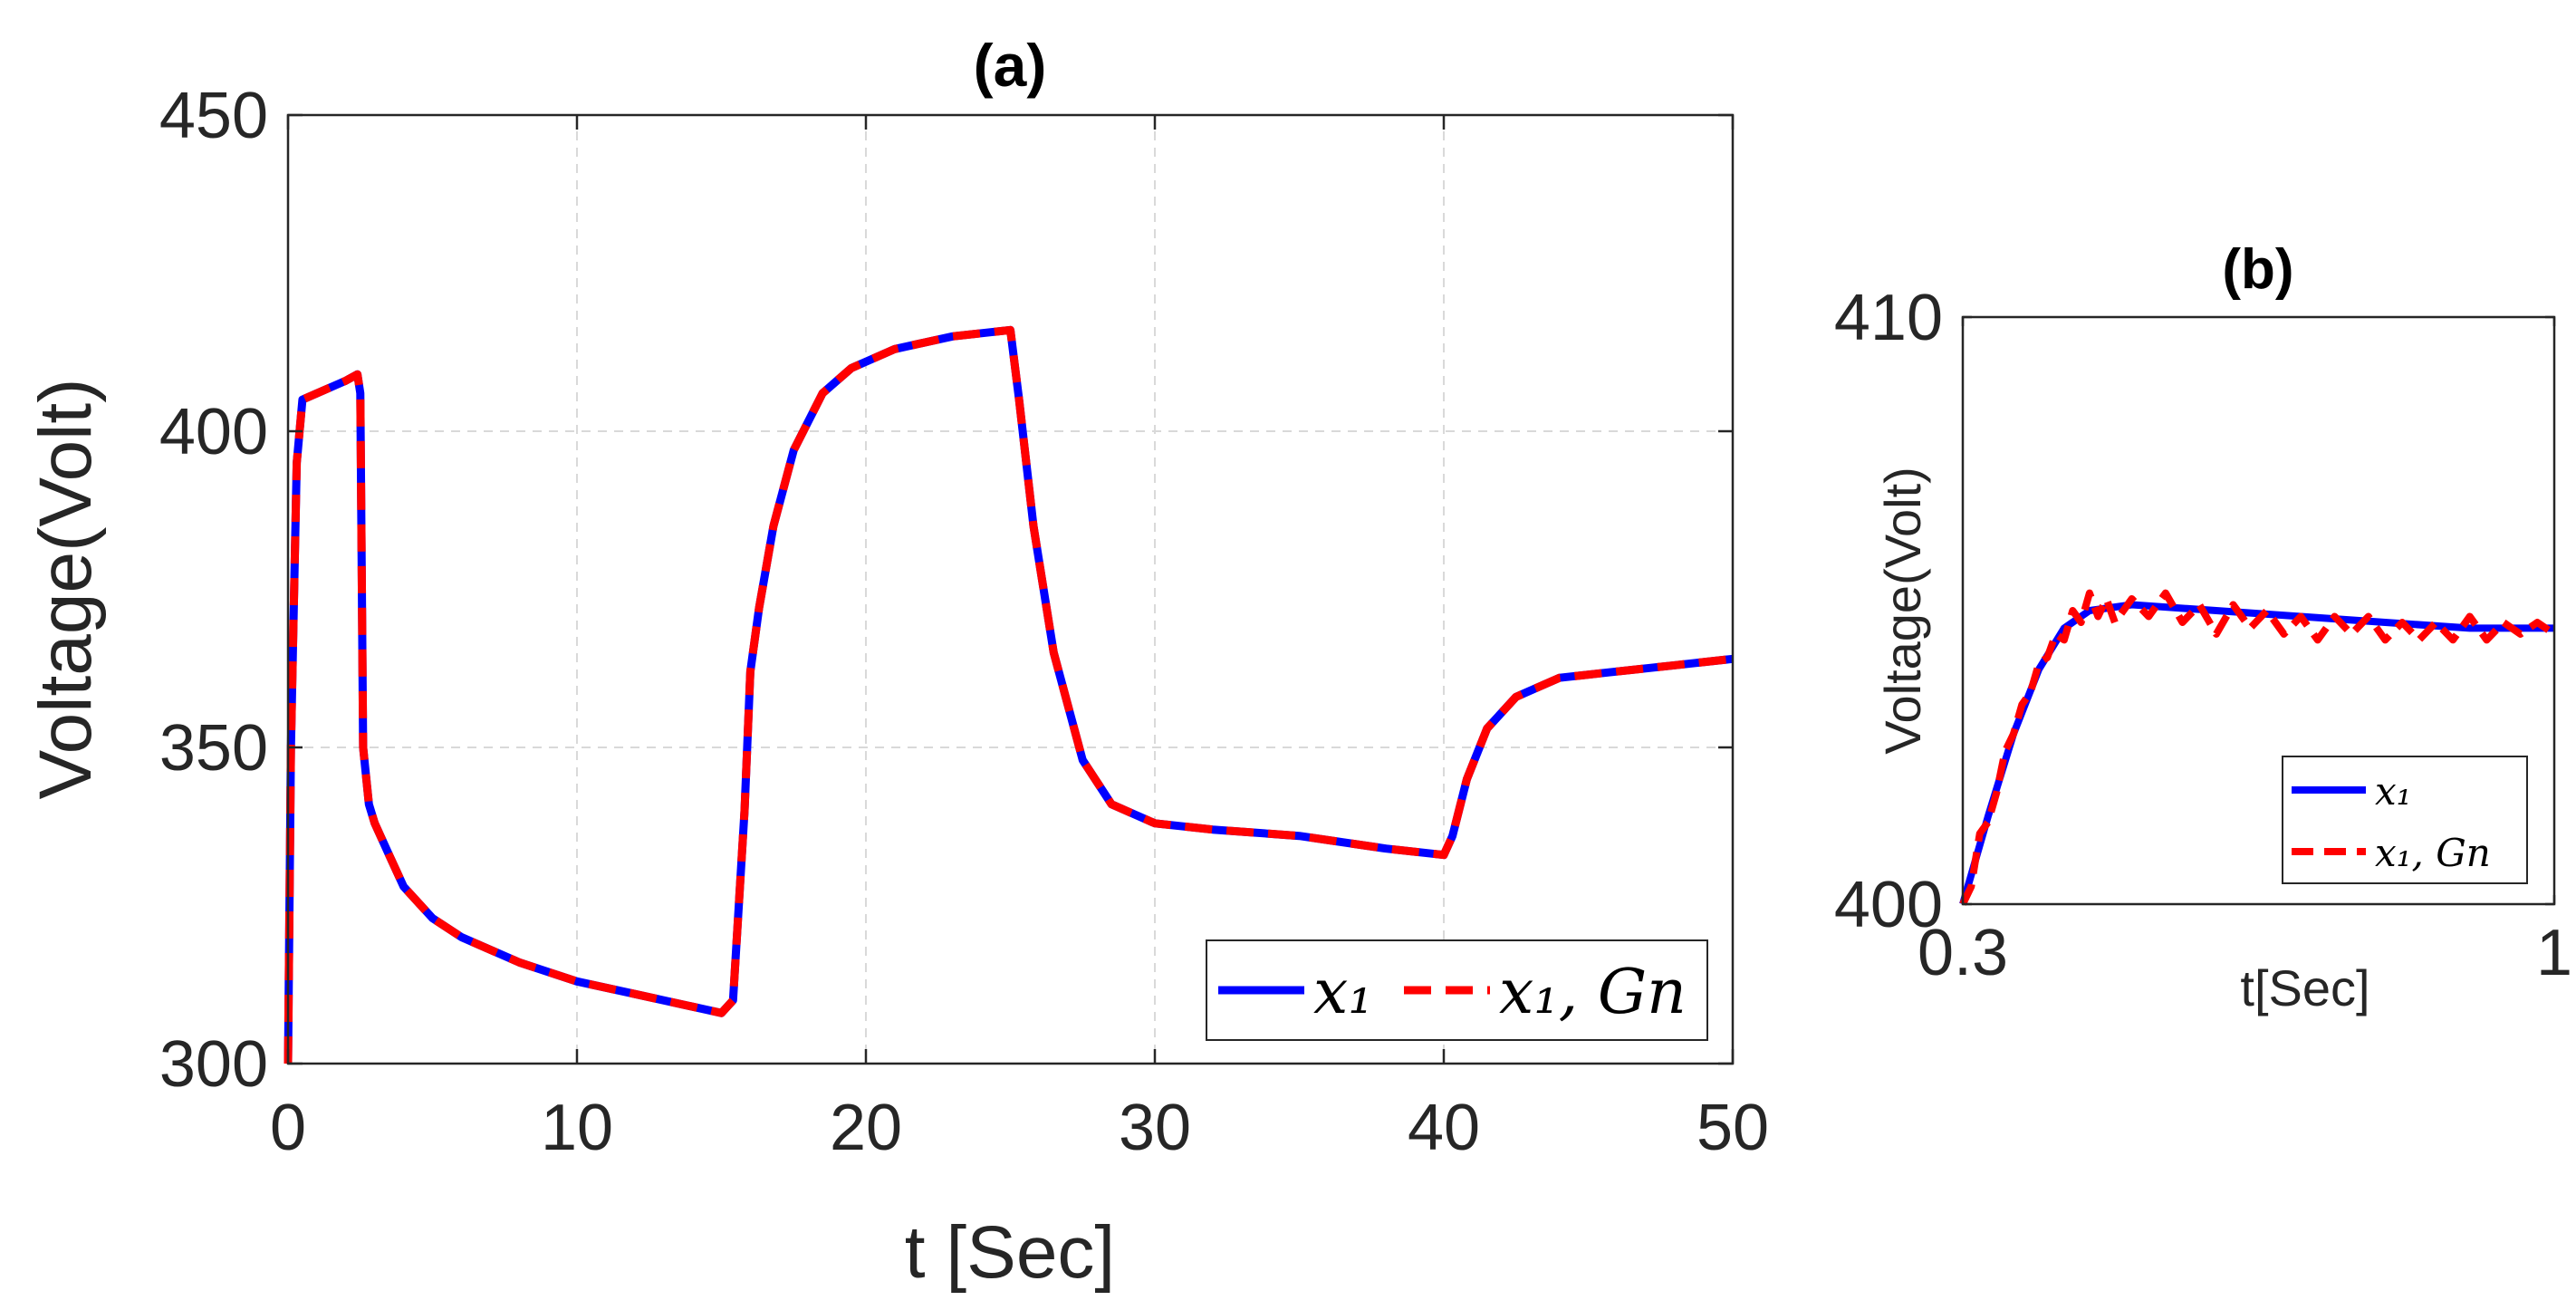  Describe the element at coordinates (213, 432) in the screenshot. I see `panel-a-ytick-label: 400` at that location.